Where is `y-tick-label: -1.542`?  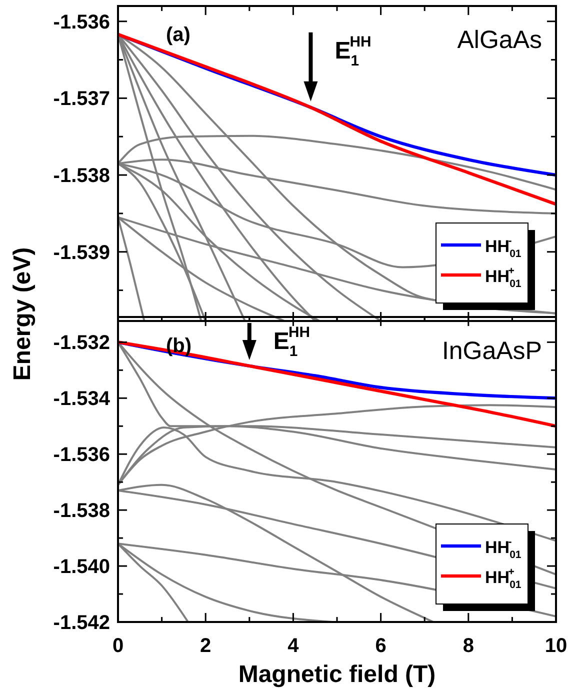 y-tick-label: -1.542 is located at coordinates (81, 623).